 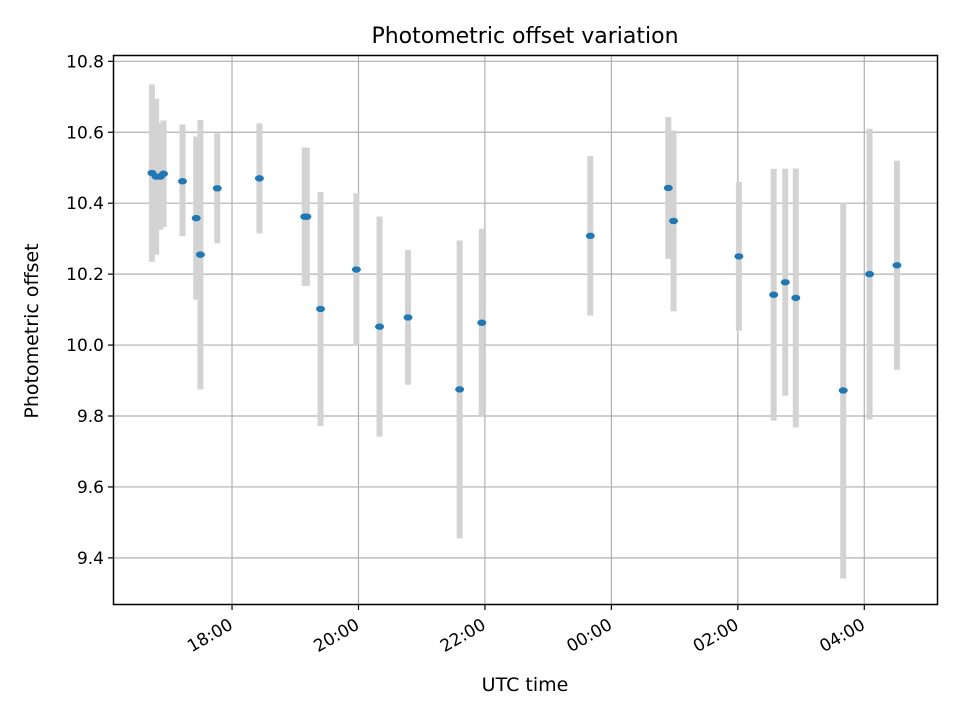 What do you see at coordinates (32, 330) in the screenshot?
I see `y-axis-label: Photometric offset` at bounding box center [32, 330].